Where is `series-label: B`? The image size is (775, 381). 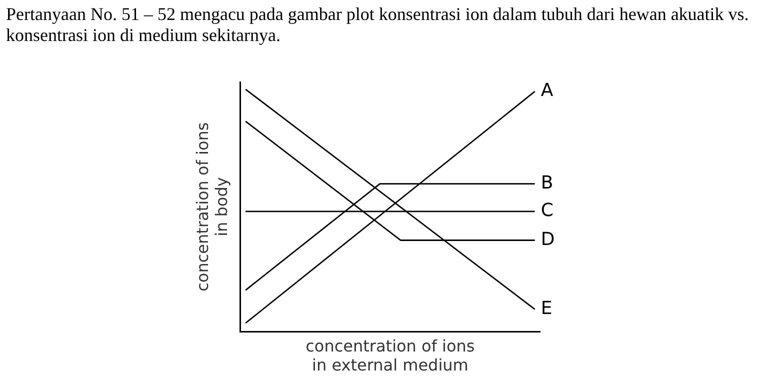
series-label: B is located at coordinates (547, 183).